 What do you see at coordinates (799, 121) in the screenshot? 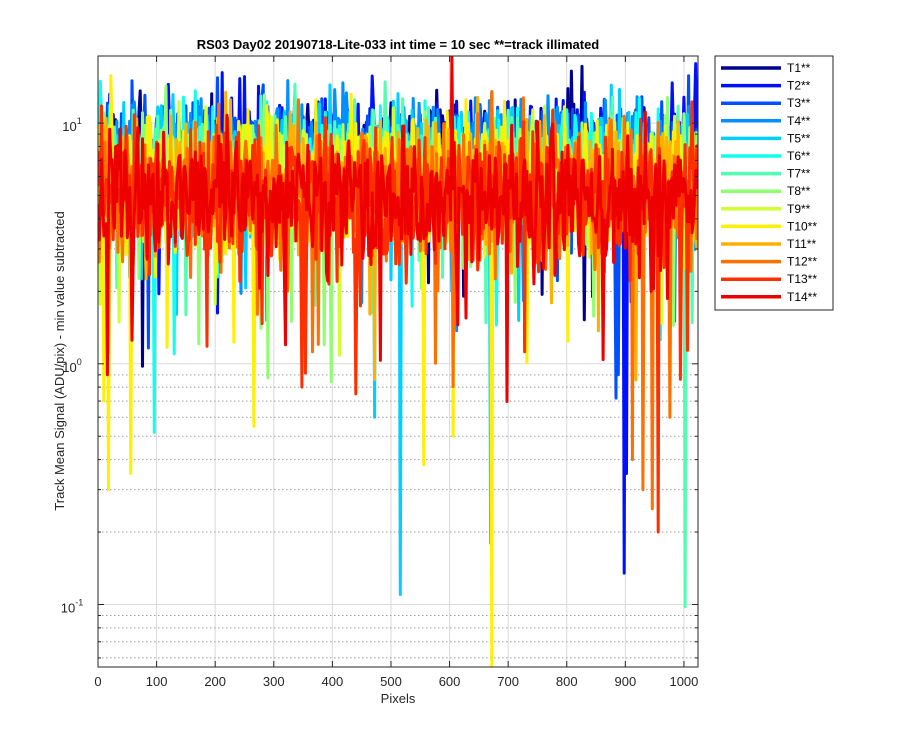
I see `legend-entry: T4**` at bounding box center [799, 121].